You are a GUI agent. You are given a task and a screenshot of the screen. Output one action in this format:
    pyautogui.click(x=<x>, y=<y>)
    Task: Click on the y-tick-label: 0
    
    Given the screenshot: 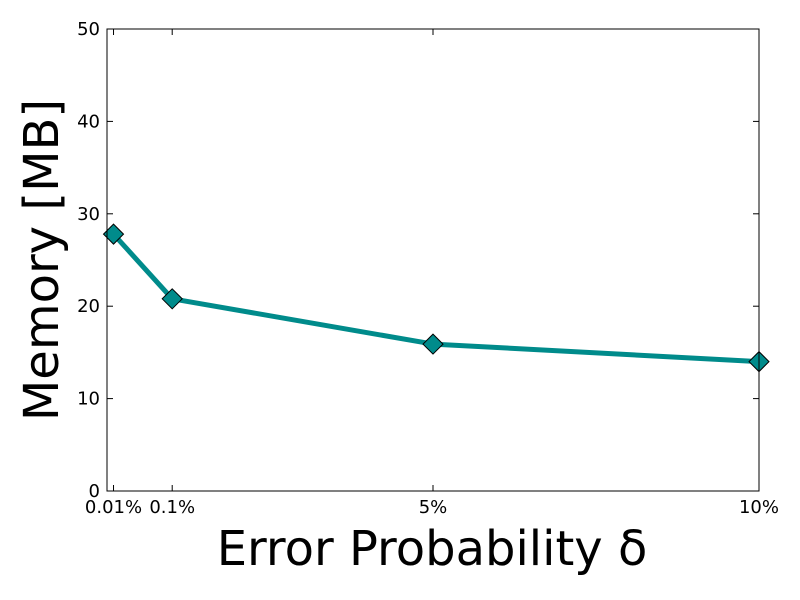 What is the action you would take?
    pyautogui.click(x=94, y=491)
    